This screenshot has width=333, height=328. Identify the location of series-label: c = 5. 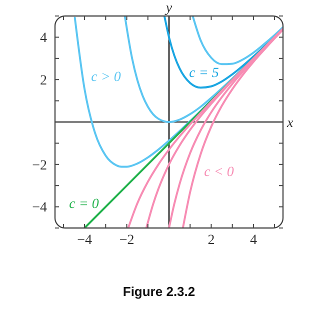
(204, 73).